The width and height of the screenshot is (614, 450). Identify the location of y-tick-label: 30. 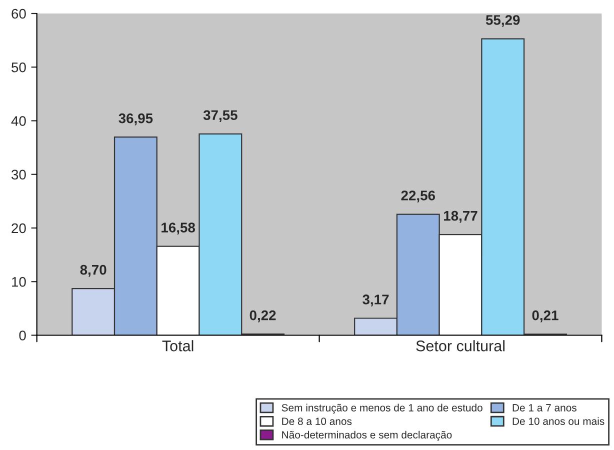
(19, 175).